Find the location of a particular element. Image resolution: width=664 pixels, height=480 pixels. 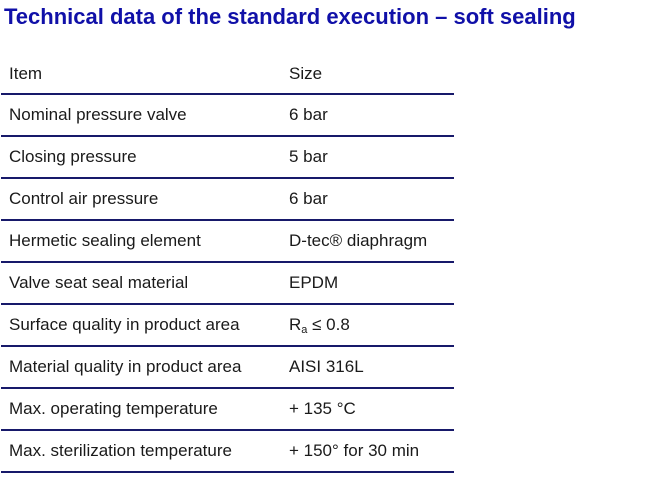

table-row: Control air pressure 6 bar is located at coordinates (227, 199).